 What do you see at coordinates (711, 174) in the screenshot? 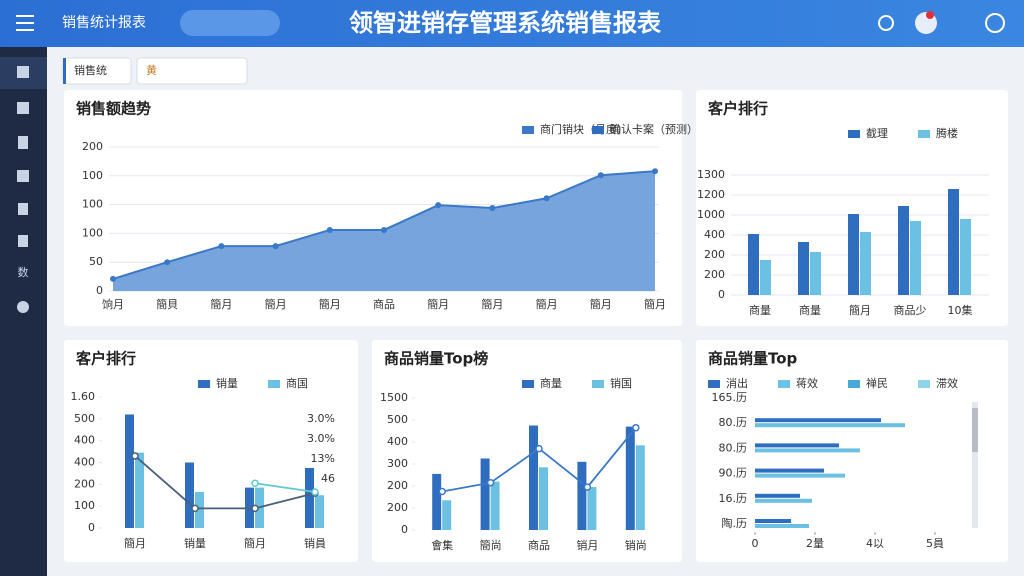
I see `y-tick-label: 1300` at bounding box center [711, 174].